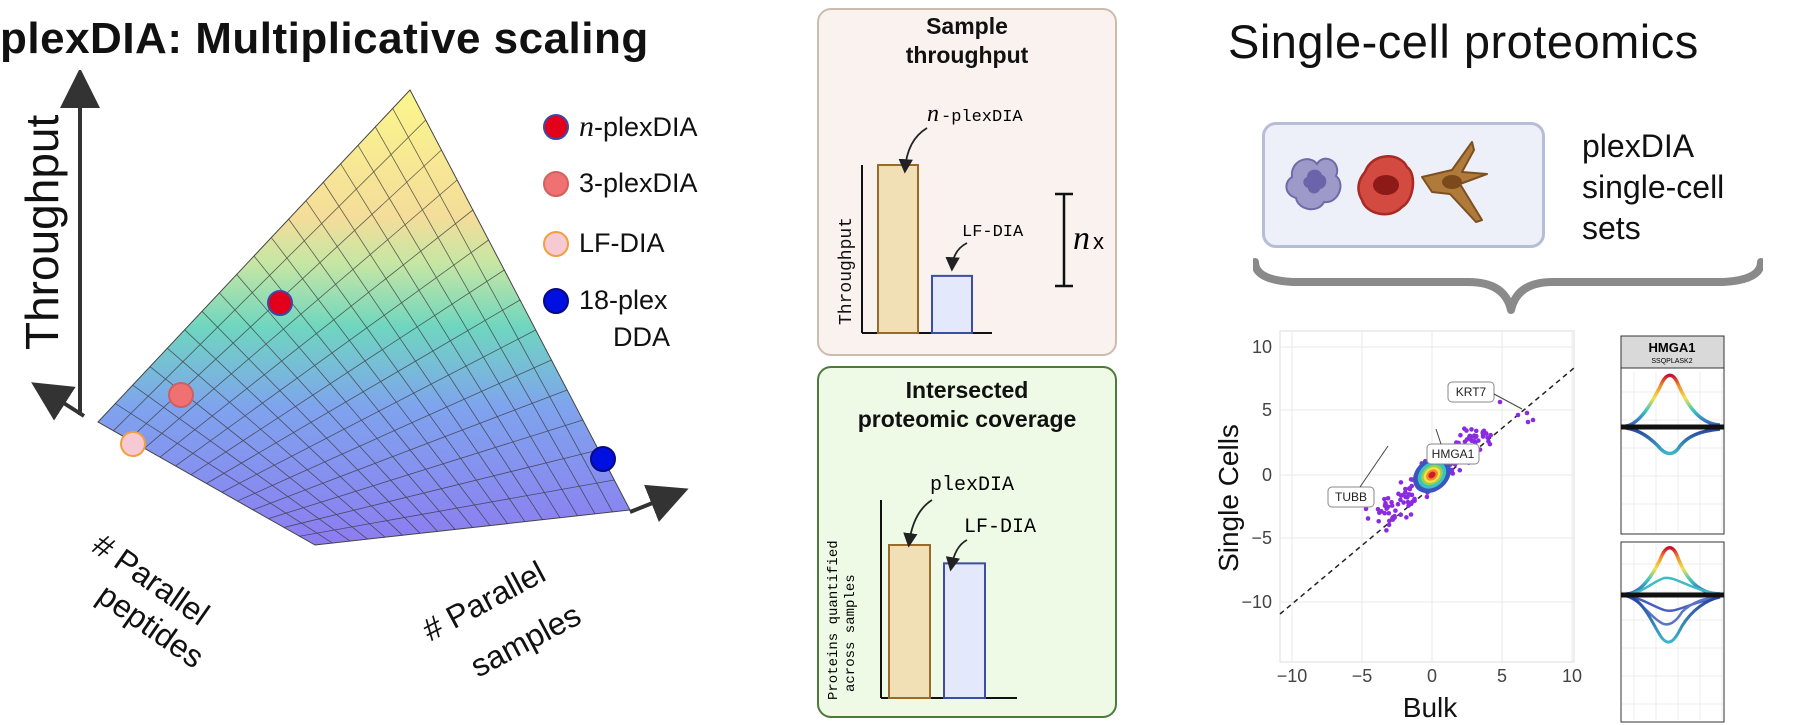 This screenshot has height=725, width=1800. I want to click on label-n-plexdia: -plexDIA, so click(982, 117).